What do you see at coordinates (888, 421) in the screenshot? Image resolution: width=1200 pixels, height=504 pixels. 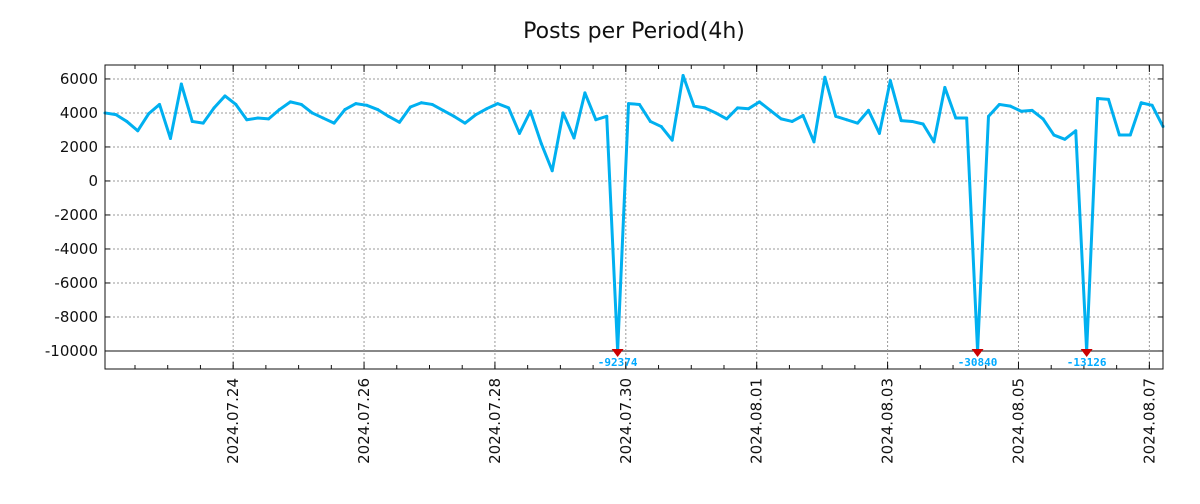 I see `x-tick-label: 2024.08.03` at bounding box center [888, 421].